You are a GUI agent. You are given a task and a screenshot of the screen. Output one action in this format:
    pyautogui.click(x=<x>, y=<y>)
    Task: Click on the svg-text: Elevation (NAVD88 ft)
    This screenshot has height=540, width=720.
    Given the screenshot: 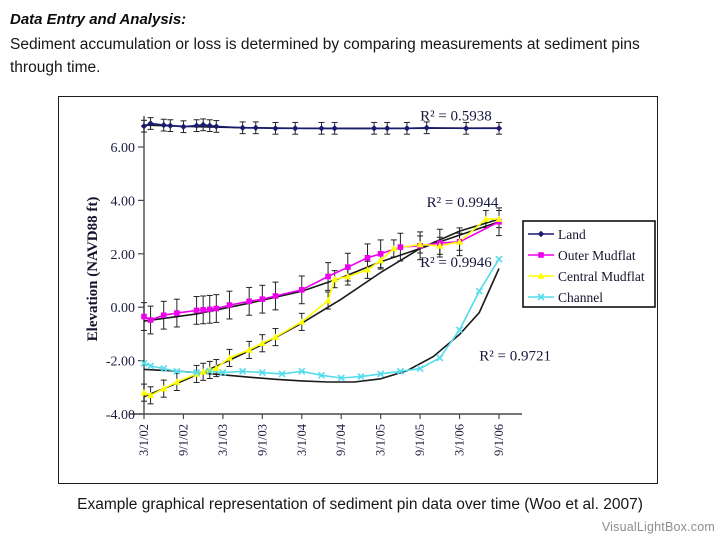 What is the action you would take?
    pyautogui.click(x=93, y=269)
    